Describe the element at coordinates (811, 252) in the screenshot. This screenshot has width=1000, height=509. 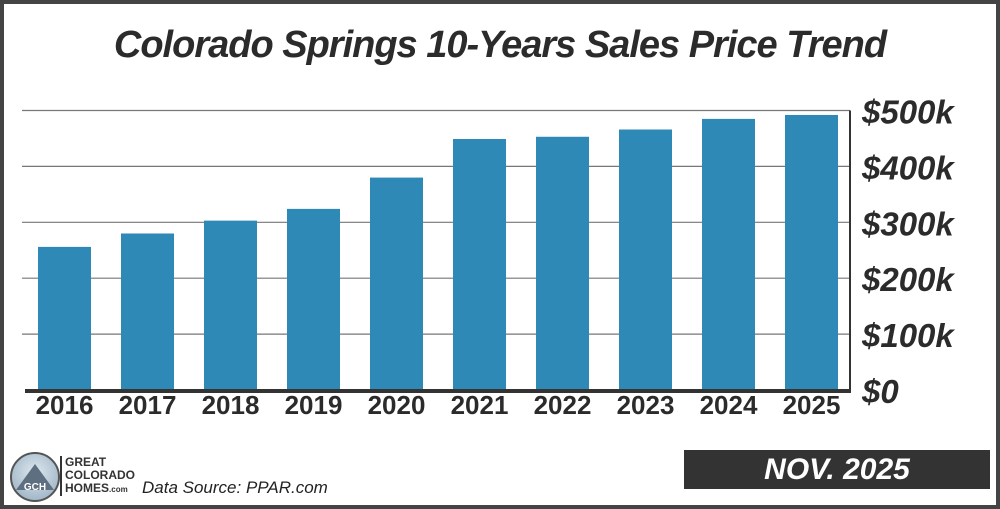
I see `bar-2025` at that location.